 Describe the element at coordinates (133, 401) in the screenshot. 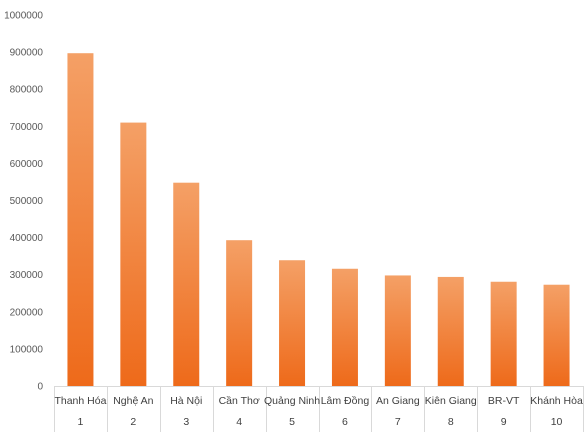

I see `x-category-label: Nghệ An` at that location.